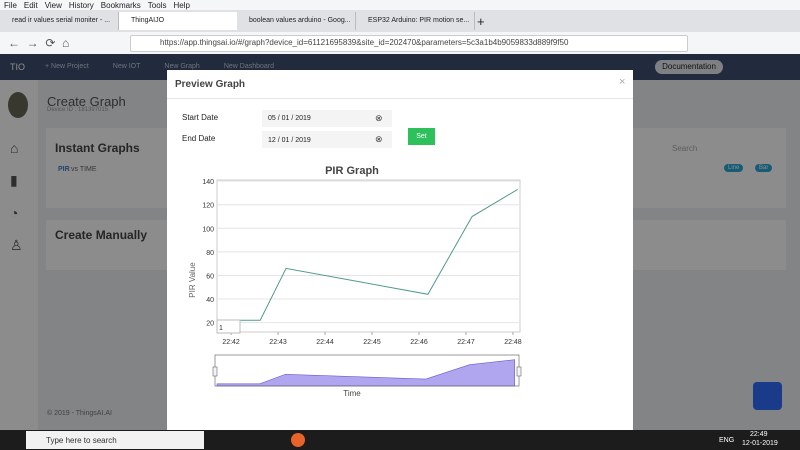 The width and height of the screenshot is (800, 450). What do you see at coordinates (178, 21) in the screenshot?
I see `tab: ThingAIJO` at bounding box center [178, 21].